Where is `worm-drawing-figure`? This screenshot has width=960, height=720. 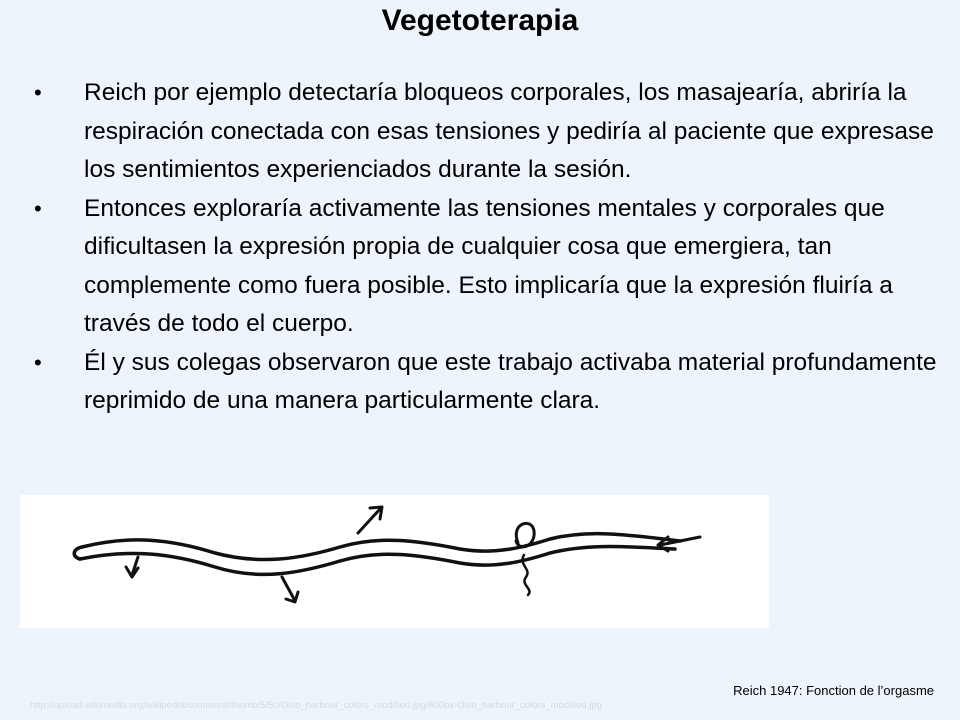 worm-drawing-figure is located at coordinates (394, 561).